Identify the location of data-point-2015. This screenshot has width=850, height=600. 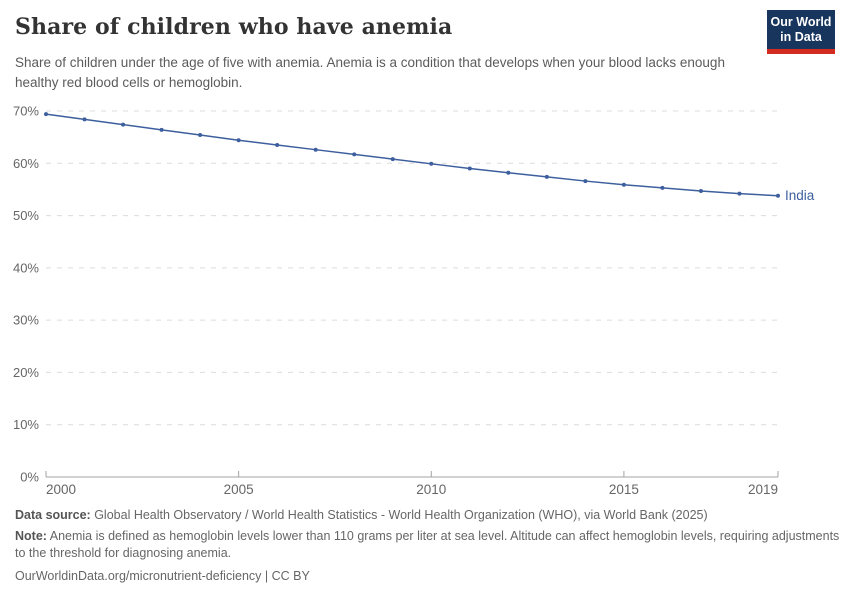
(623, 184).